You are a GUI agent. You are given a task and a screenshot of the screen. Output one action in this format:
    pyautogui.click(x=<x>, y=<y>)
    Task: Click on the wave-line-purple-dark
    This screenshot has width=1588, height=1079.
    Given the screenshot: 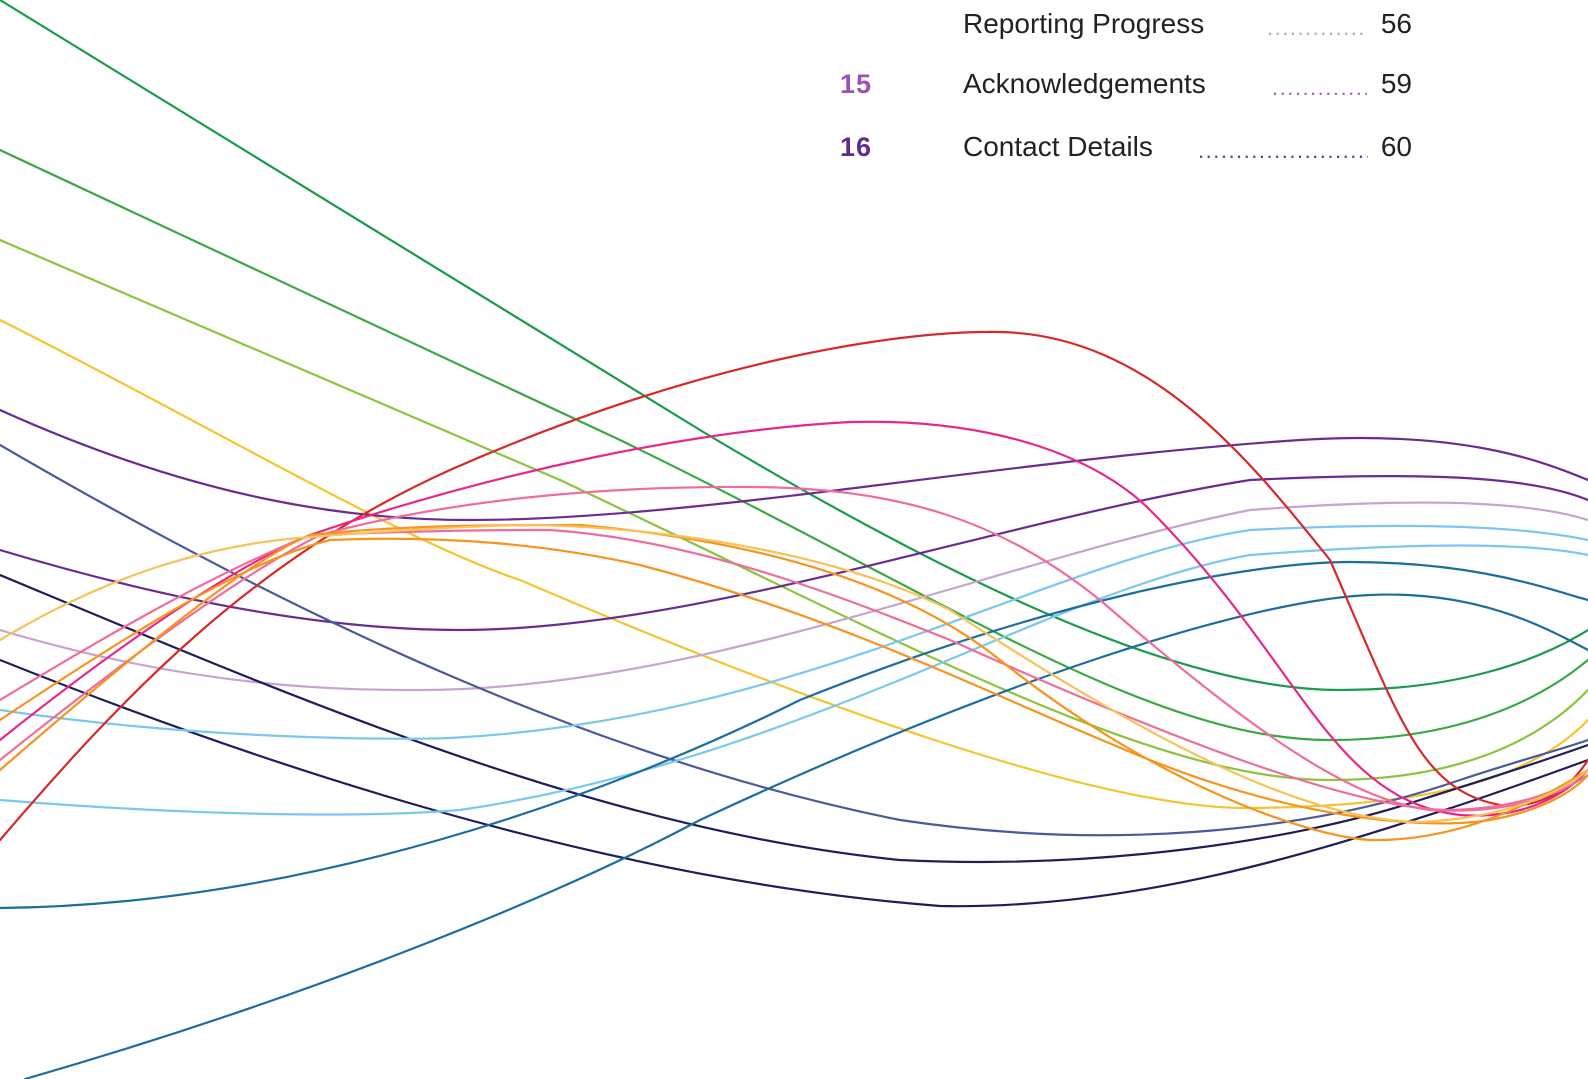 What is the action you would take?
    pyautogui.click(x=794, y=465)
    